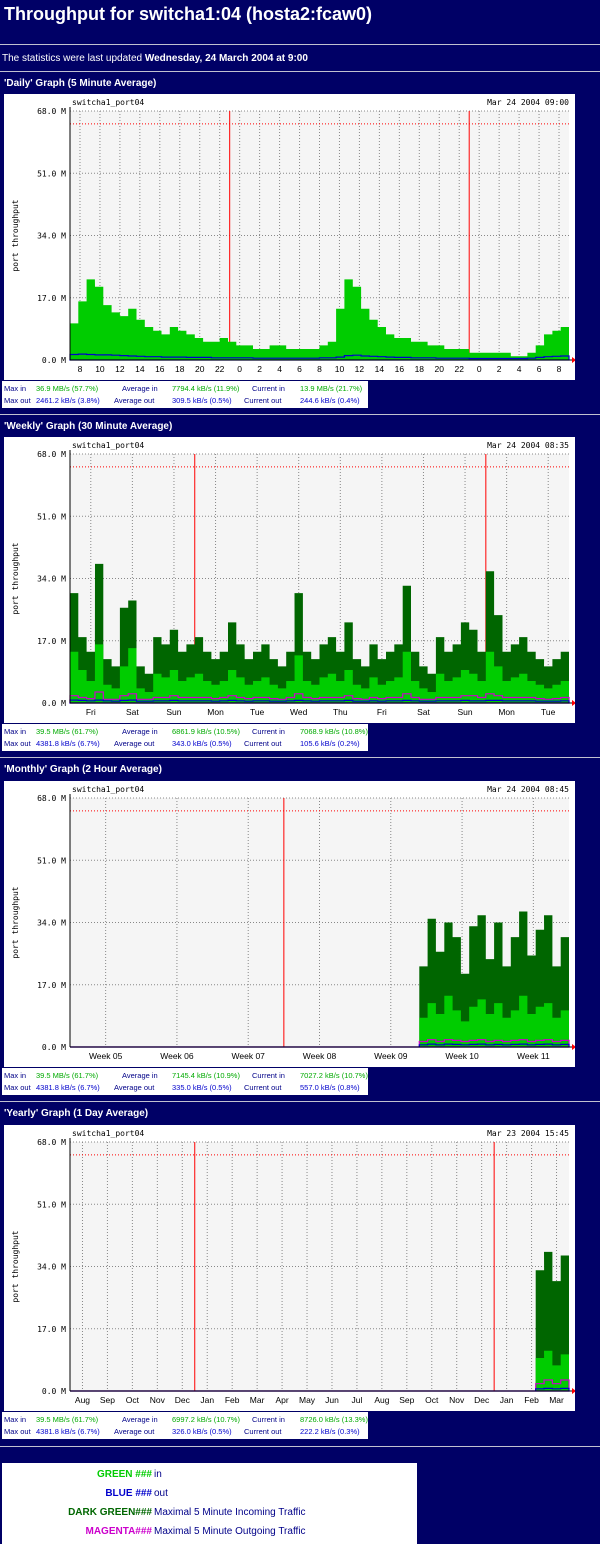  I want to click on cur-out-value: 222.2 kB/s (0.3%), so click(330, 1431).